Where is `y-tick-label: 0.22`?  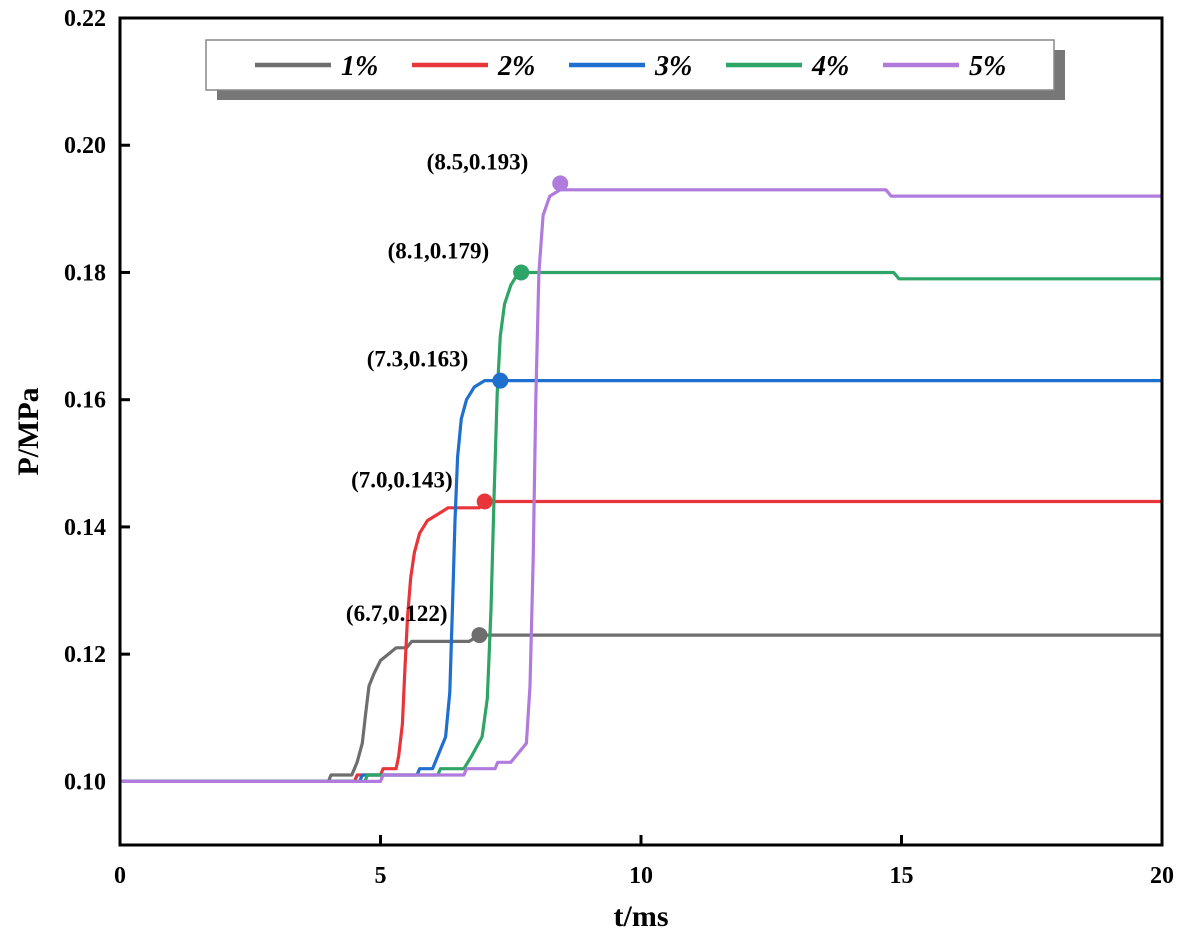
y-tick-label: 0.22 is located at coordinates (85, 19).